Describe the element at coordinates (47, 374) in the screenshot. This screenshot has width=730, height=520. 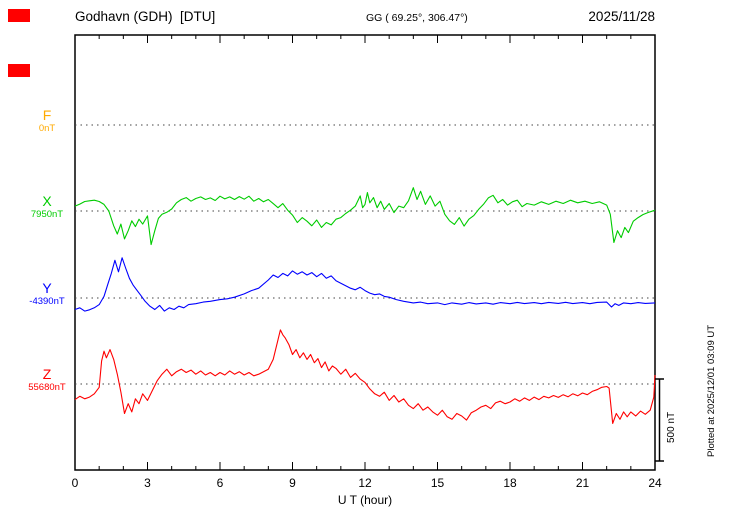
I see `component-letter: Z` at that location.